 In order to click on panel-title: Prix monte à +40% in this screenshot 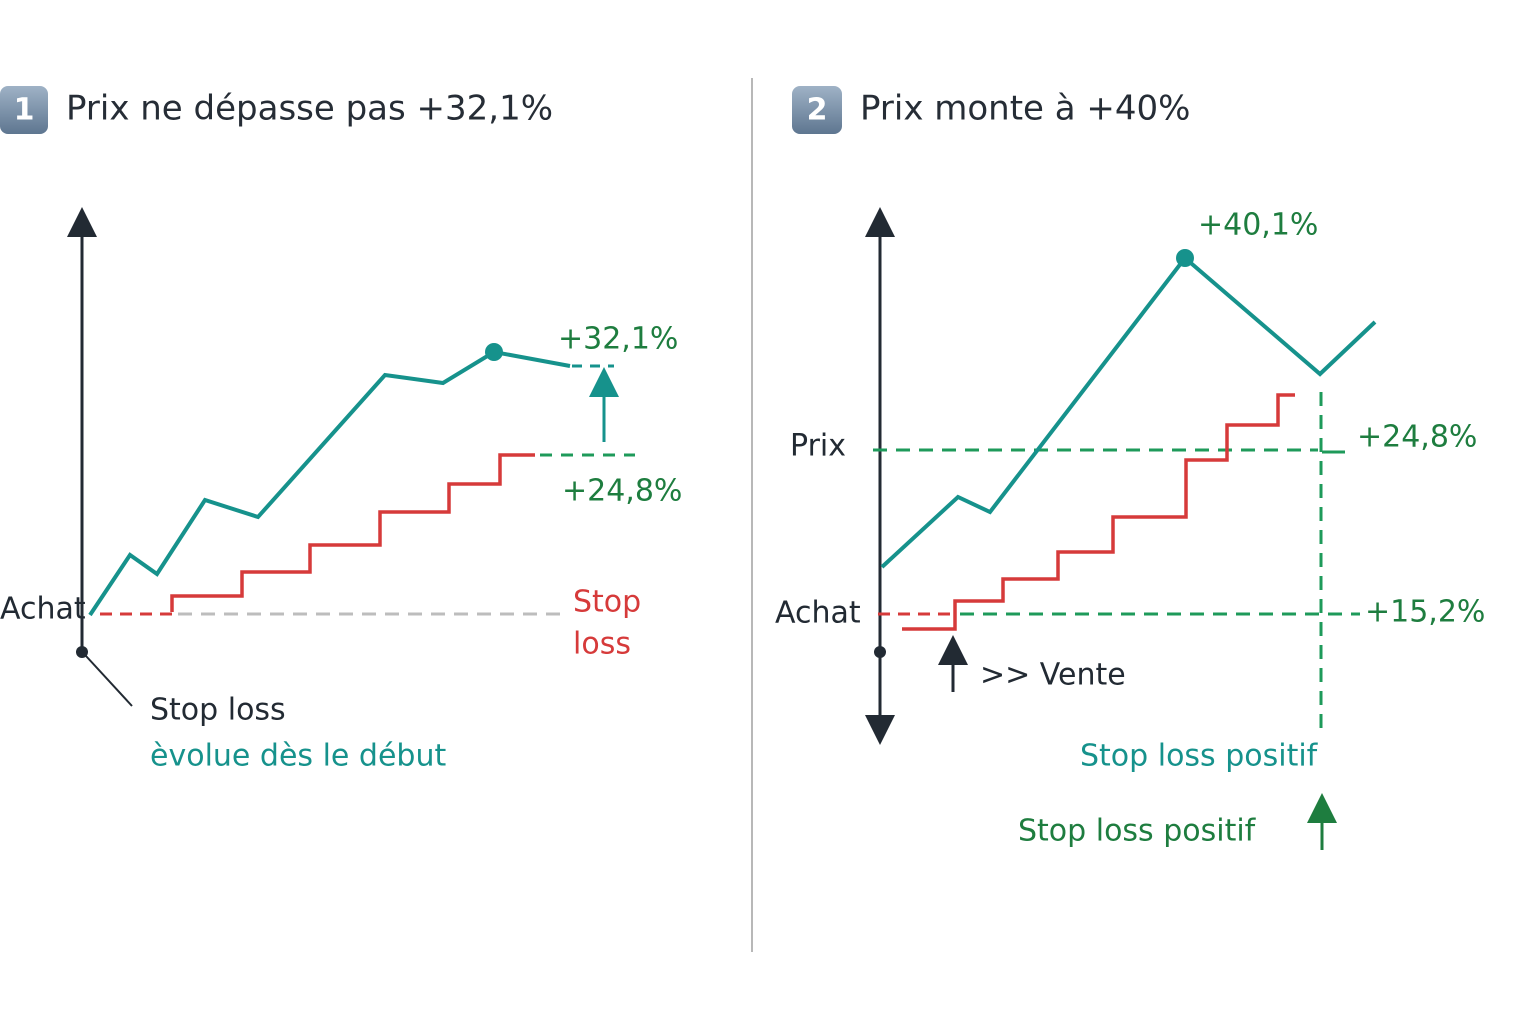, I will do `click(1025, 109)`.